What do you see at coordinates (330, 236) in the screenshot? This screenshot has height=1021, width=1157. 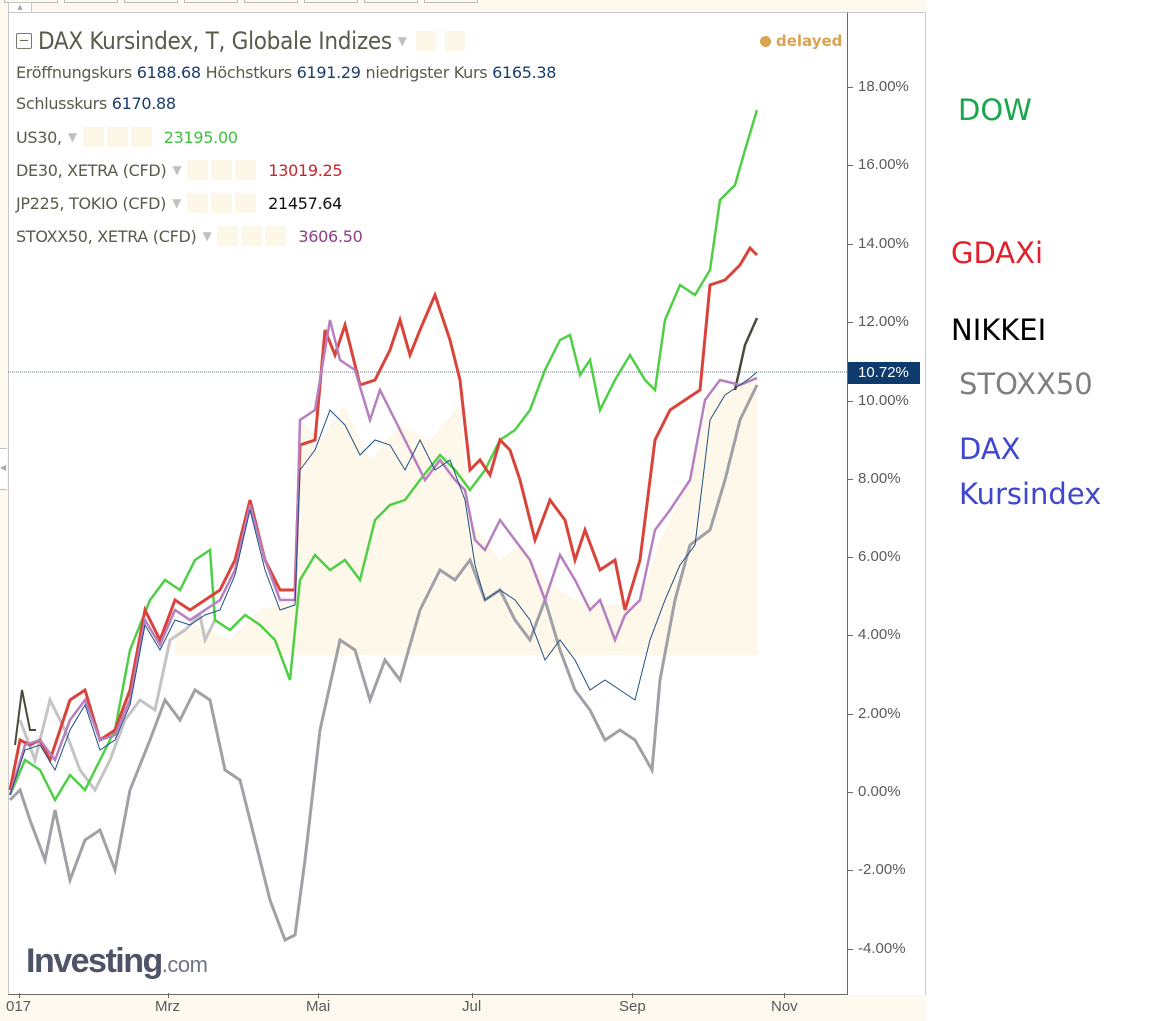 I see `legend-value: 3606.50` at bounding box center [330, 236].